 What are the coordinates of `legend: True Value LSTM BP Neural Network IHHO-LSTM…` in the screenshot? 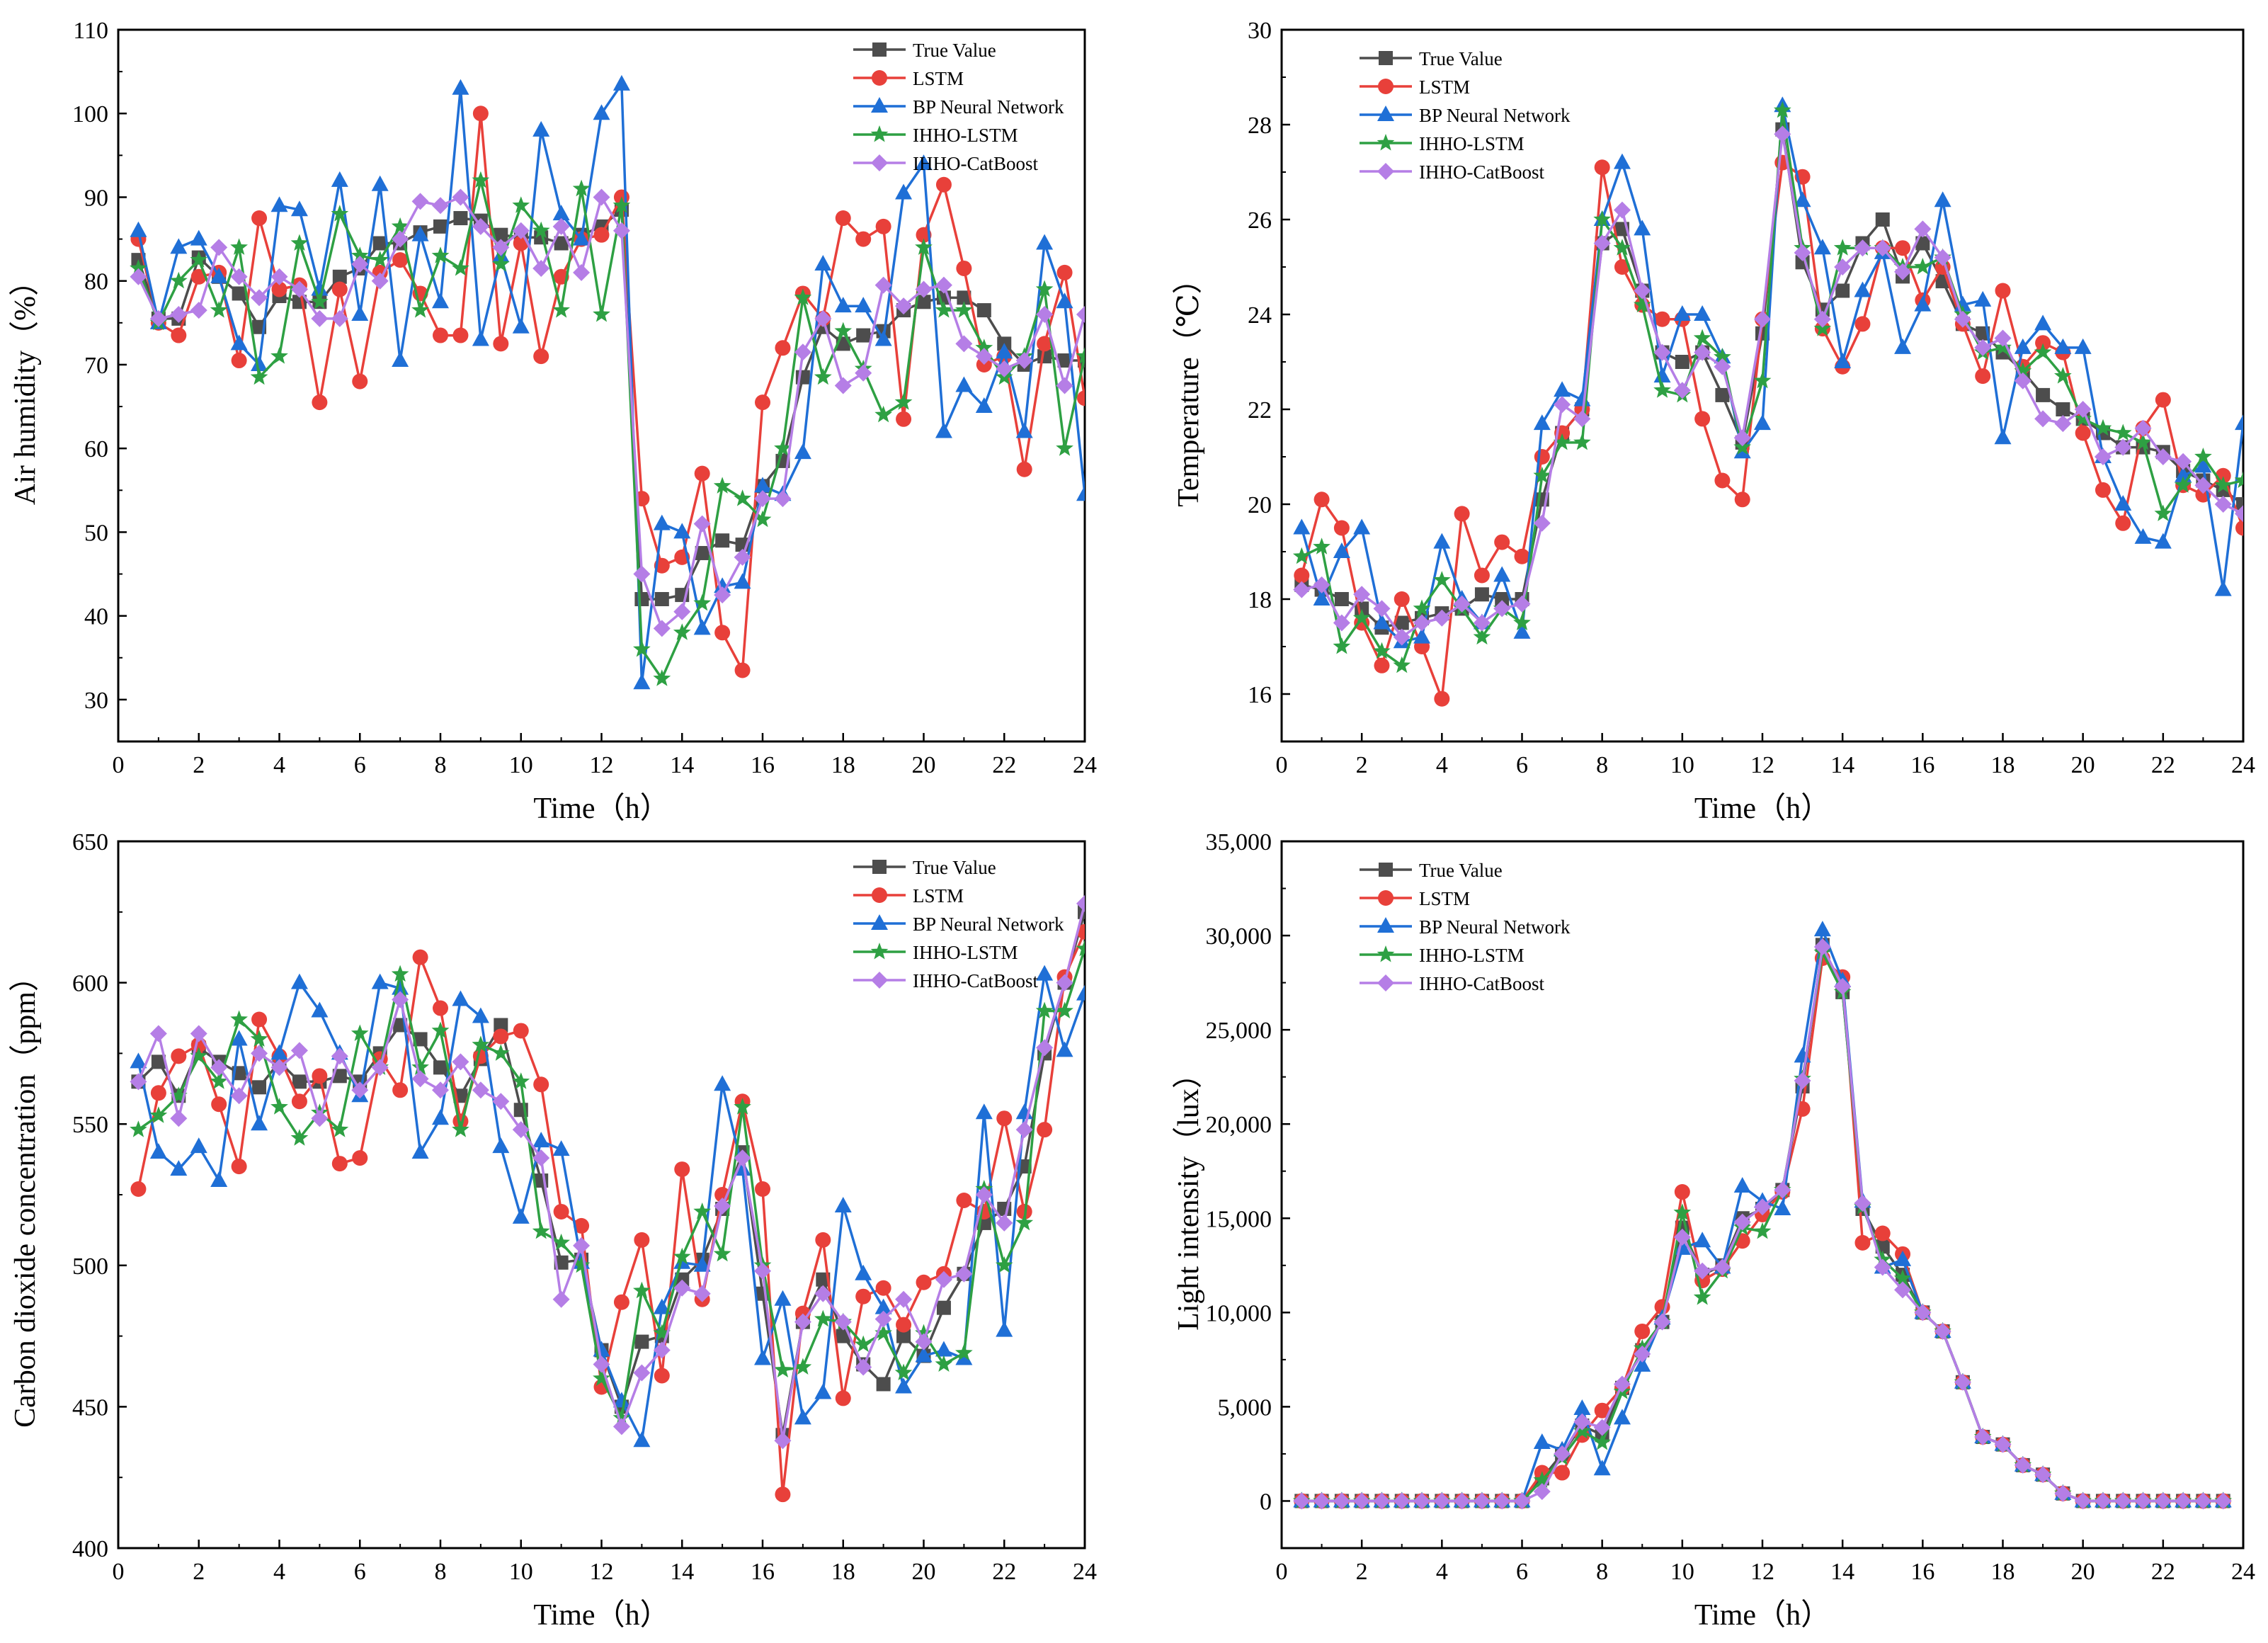 It's located at (958, 924).